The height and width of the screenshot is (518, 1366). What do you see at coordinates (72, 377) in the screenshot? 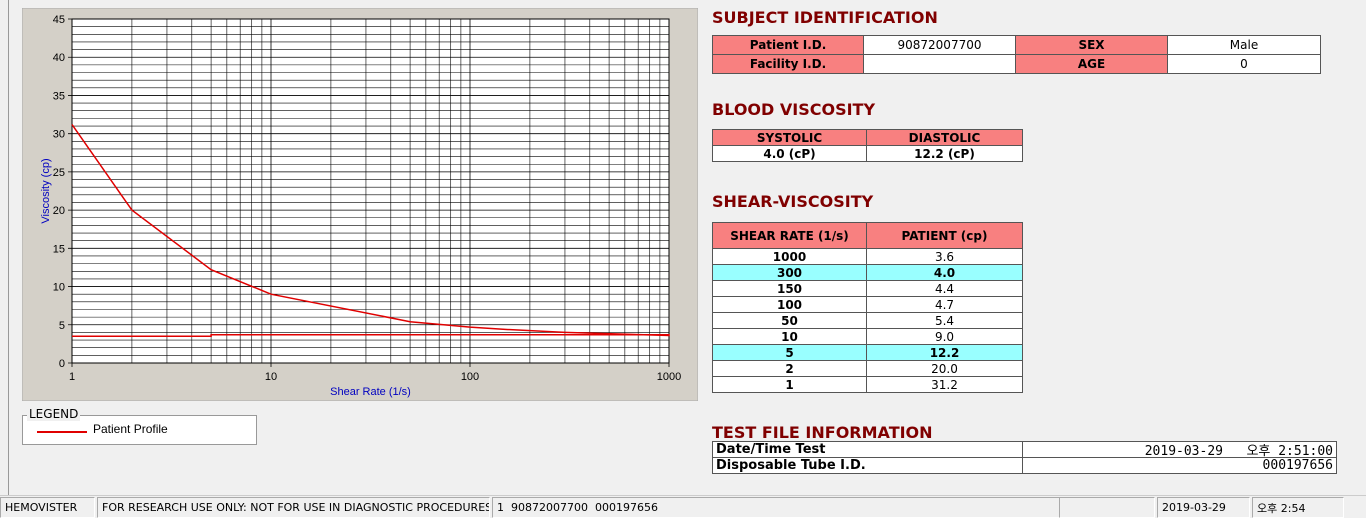
I see `x-tick-label: 1` at bounding box center [72, 377].